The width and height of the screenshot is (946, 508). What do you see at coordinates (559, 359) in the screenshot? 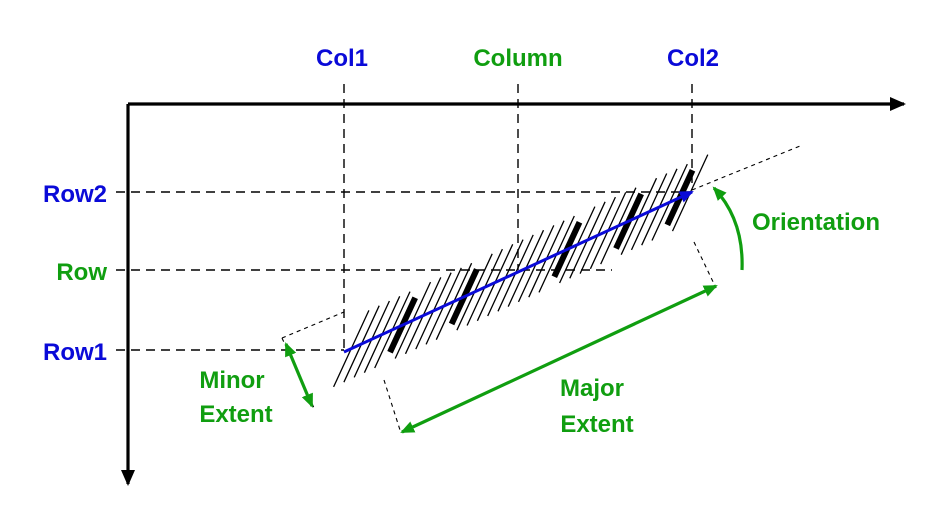
I see `major-extent-arrow` at bounding box center [559, 359].